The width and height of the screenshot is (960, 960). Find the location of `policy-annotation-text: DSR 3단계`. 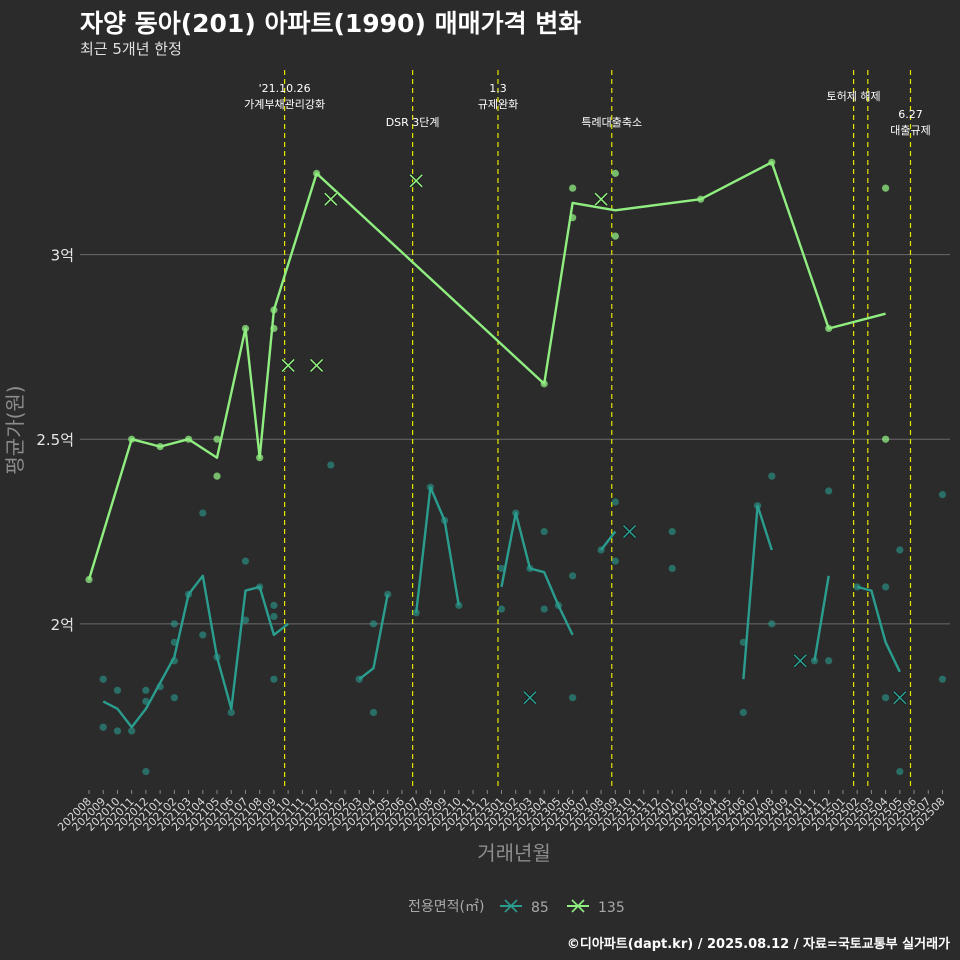

policy-annotation-text: DSR 3단계 is located at coordinates (413, 122).